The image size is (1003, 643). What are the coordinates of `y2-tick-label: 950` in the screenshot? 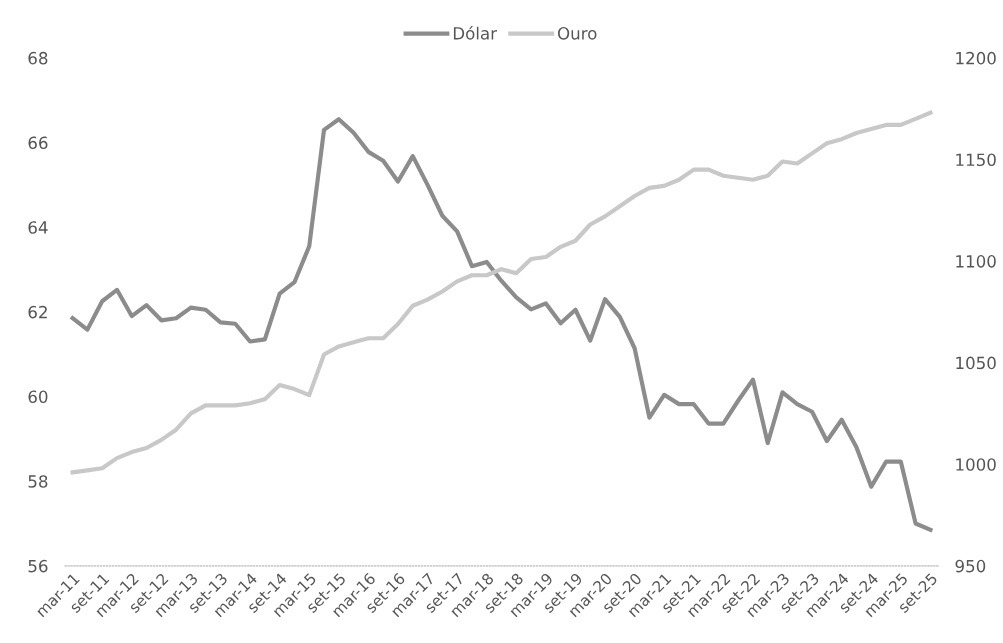 It's located at (970, 566).